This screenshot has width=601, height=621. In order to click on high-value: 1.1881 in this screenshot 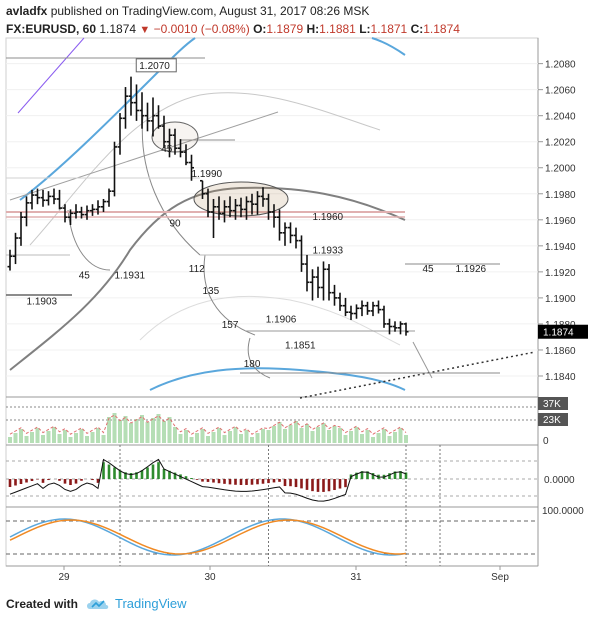, I will do `click(337, 29)`.